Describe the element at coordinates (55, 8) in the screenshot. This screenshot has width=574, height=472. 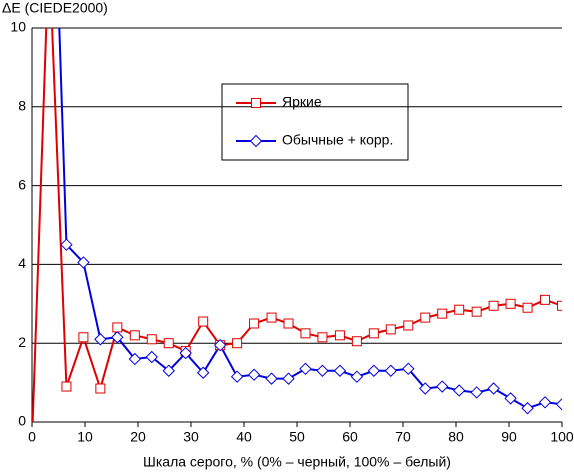
I see `y-axis-title: ΔE (CIEDE2000)` at that location.